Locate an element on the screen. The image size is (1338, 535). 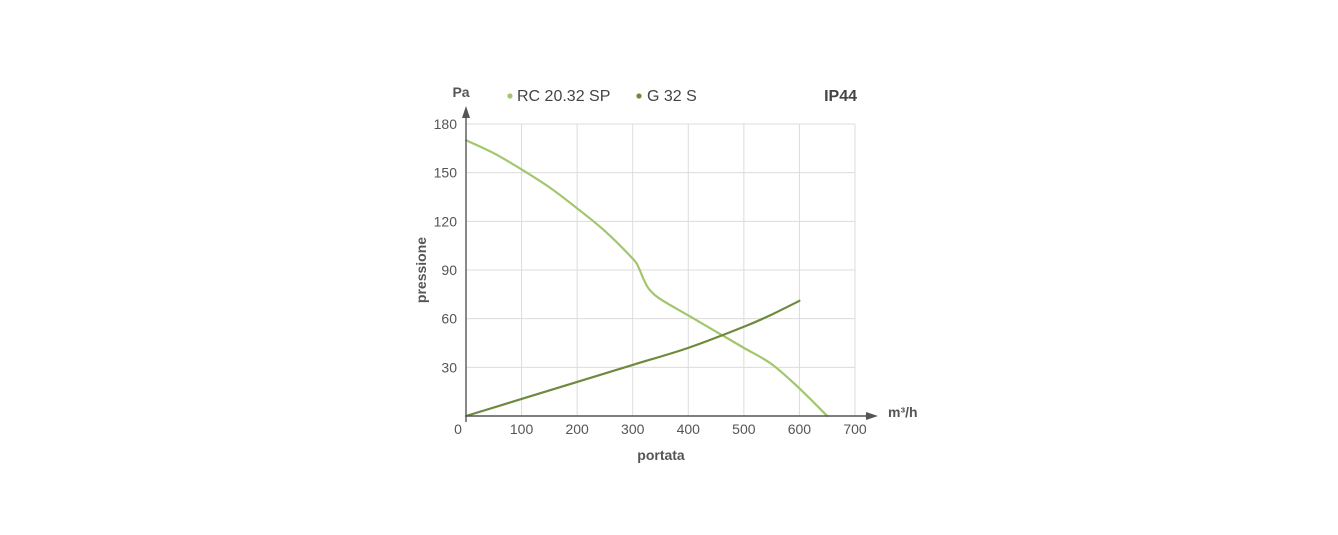
series-line-g-32-s is located at coordinates (632, 358).